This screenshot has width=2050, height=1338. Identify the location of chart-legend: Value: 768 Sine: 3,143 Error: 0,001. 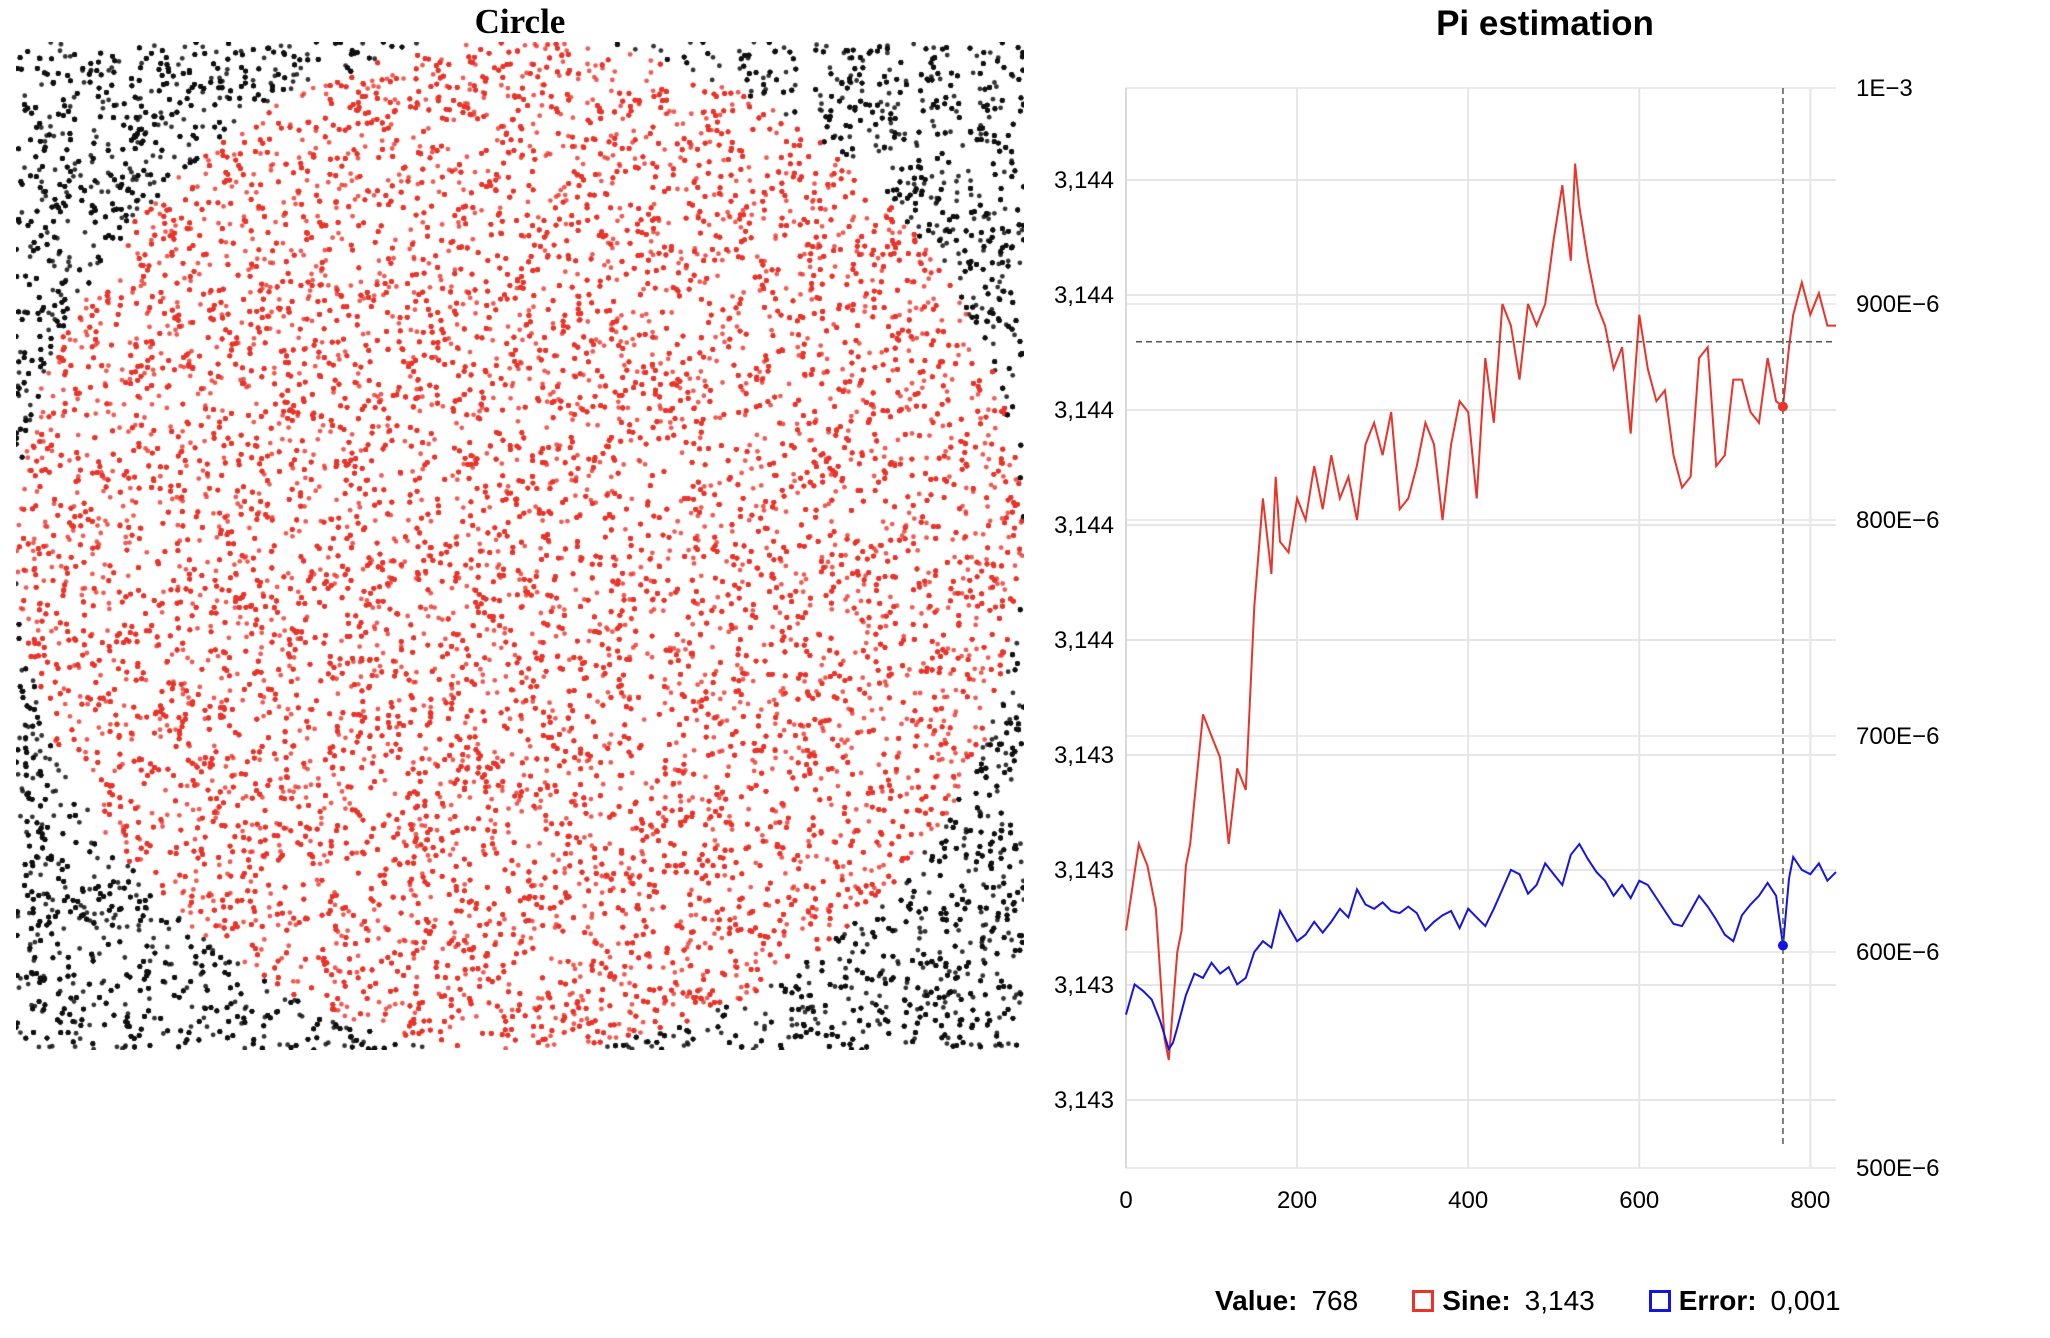
(1528, 1301).